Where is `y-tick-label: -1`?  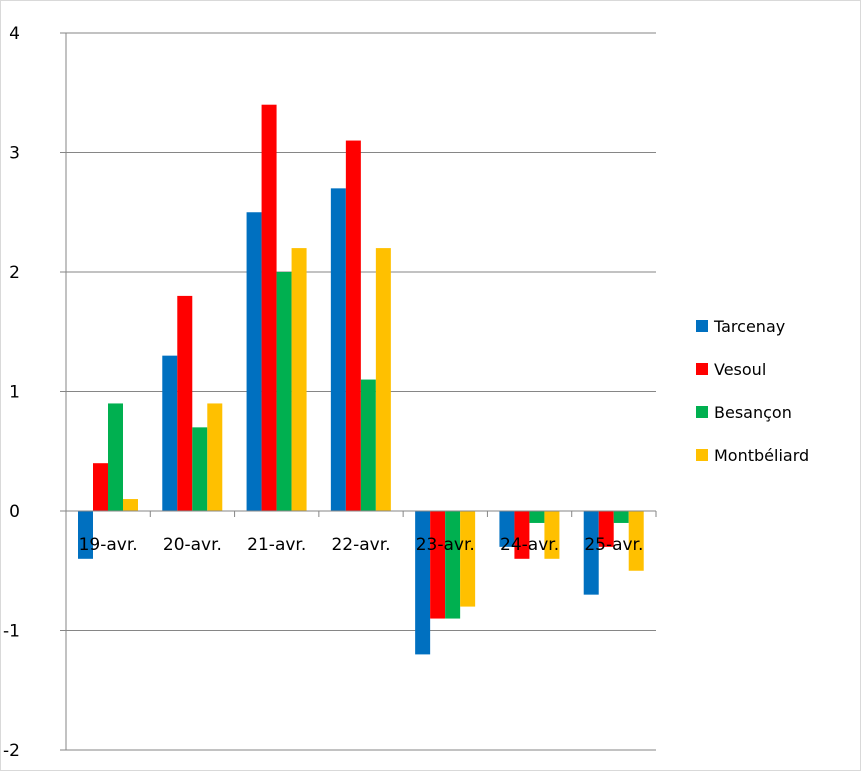
y-tick-label: -1 is located at coordinates (11, 632).